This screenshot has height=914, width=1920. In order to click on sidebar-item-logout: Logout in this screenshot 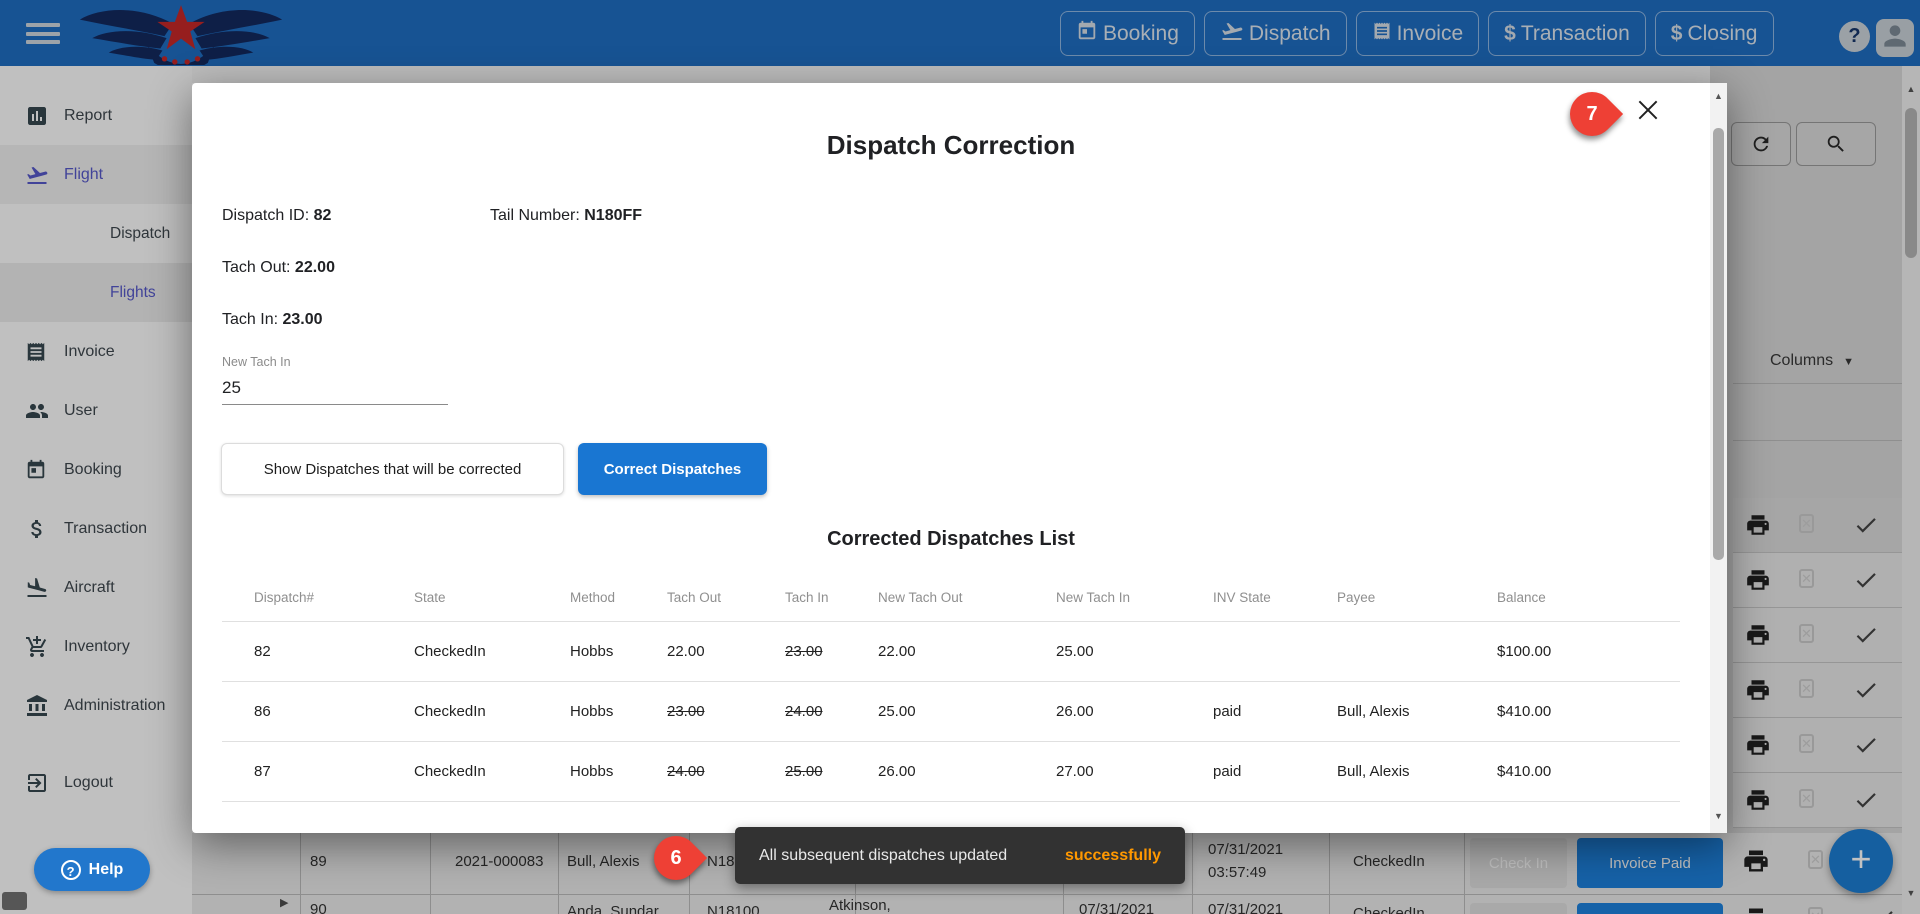, I will do `click(96, 782)`.